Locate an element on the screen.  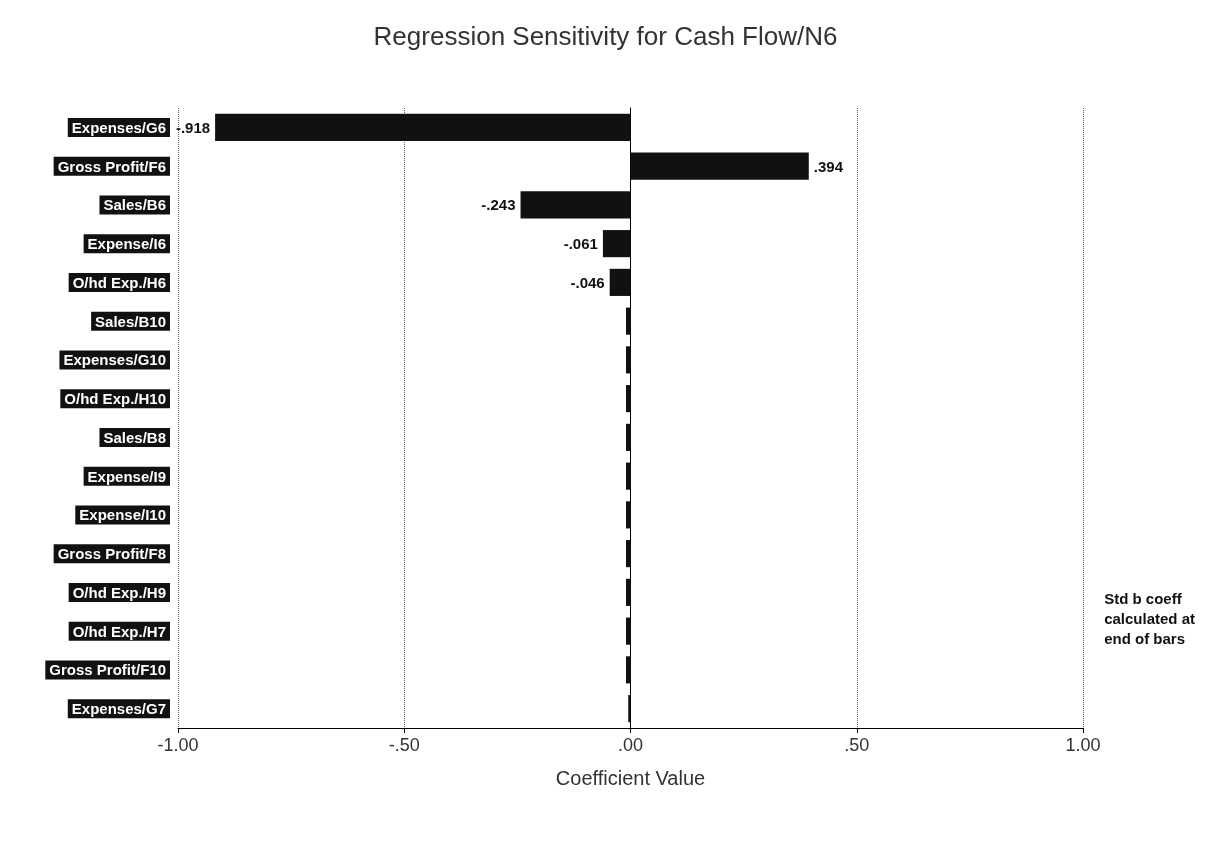
x-tick-label: 1.00 is located at coordinates (1083, 745).